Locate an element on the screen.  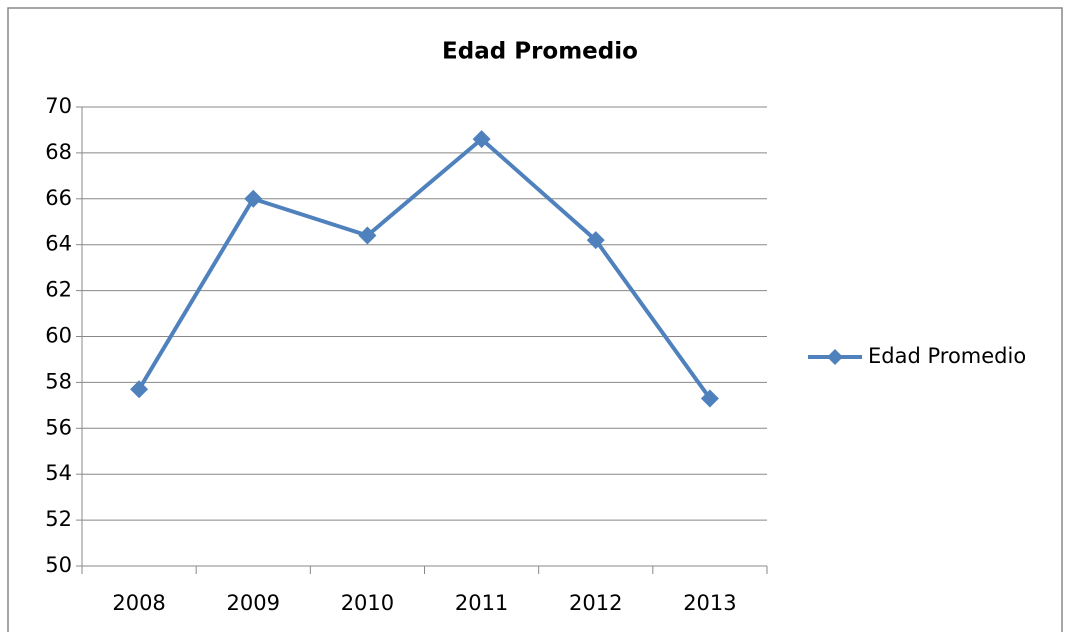
y-tick-label: 62 is located at coordinates (58, 290).